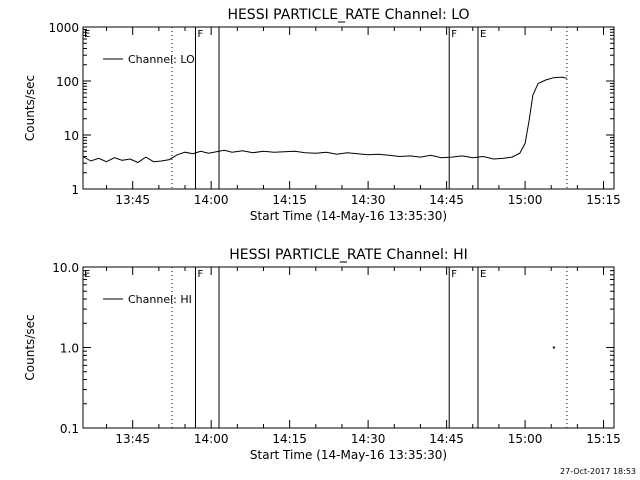 The height and width of the screenshot is (480, 640). Describe the element at coordinates (71, 136) in the screenshot. I see `lo-y-tick-label: 10` at that location.